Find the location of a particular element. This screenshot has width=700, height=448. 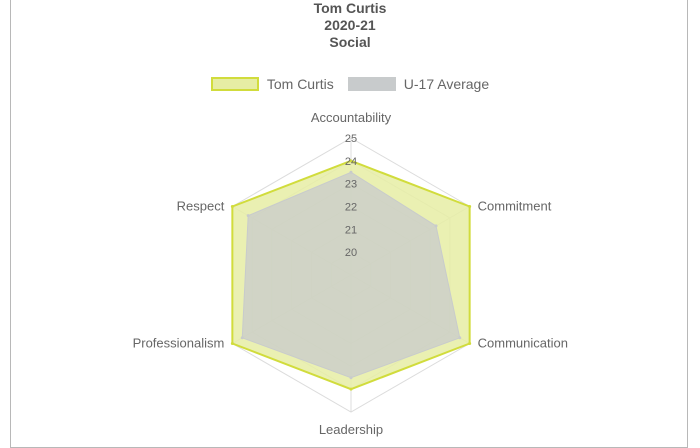

data-point-u-17-average-professionalism is located at coordinates (242, 338).